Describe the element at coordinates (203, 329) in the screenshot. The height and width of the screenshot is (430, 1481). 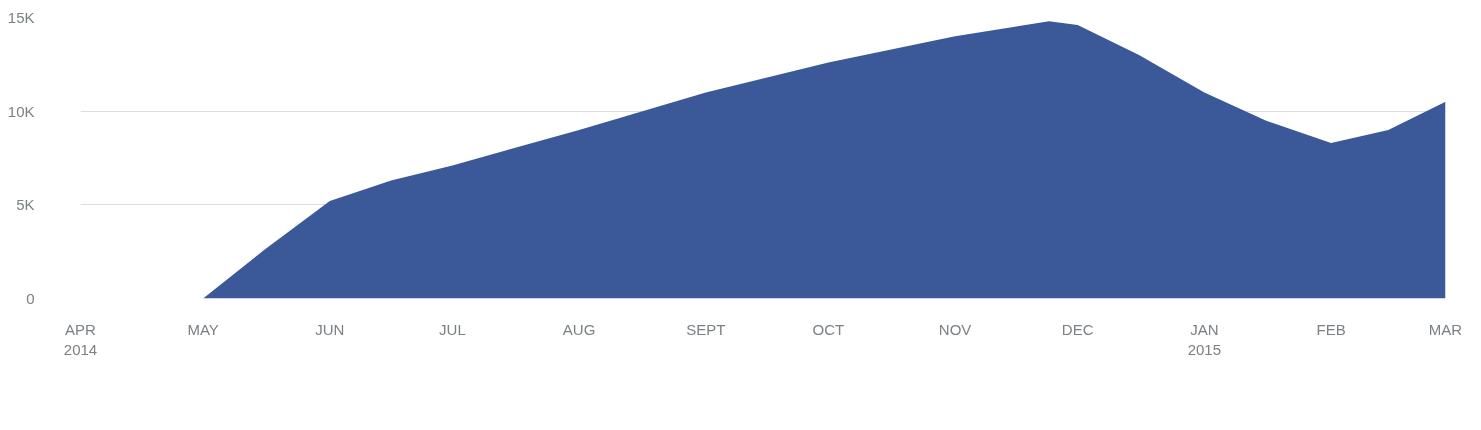
I see `x-tick-label: MAY` at that location.